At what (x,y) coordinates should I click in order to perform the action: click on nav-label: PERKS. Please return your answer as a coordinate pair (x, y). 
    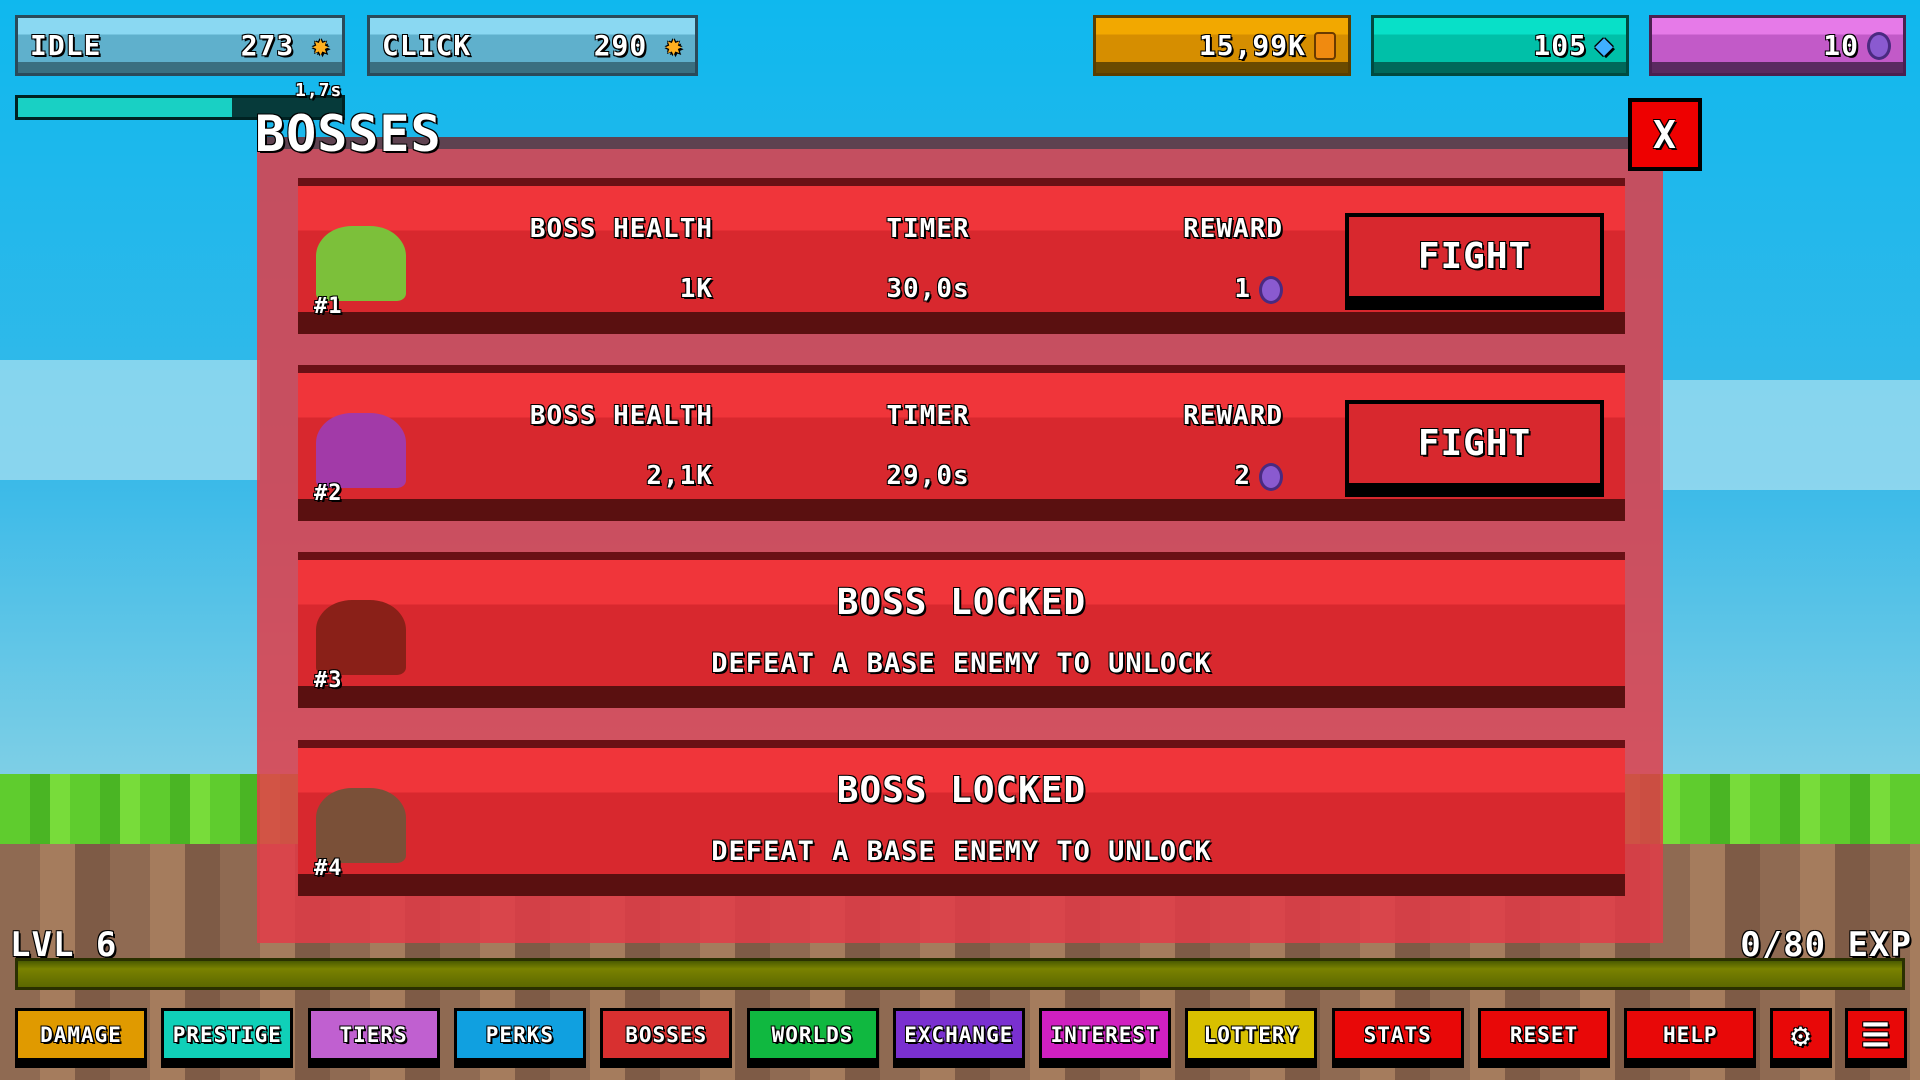
    Looking at the image, I should click on (519, 1034).